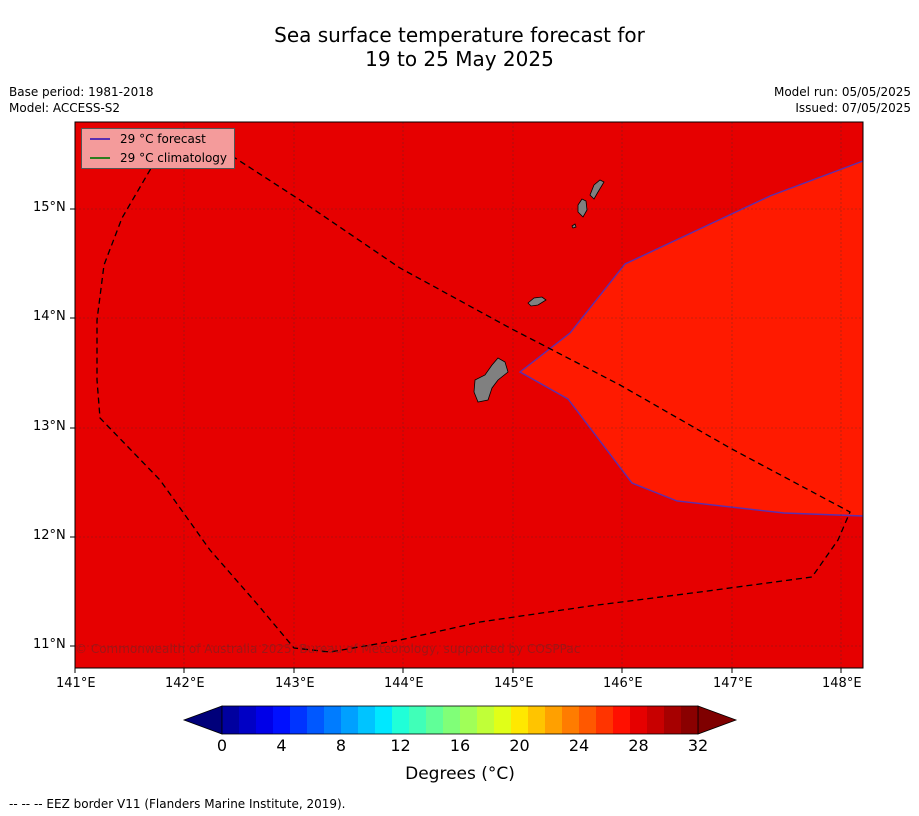 This screenshot has width=919, height=816. I want to click on legend-climatology-label: 29 °C climatology, so click(174, 158).